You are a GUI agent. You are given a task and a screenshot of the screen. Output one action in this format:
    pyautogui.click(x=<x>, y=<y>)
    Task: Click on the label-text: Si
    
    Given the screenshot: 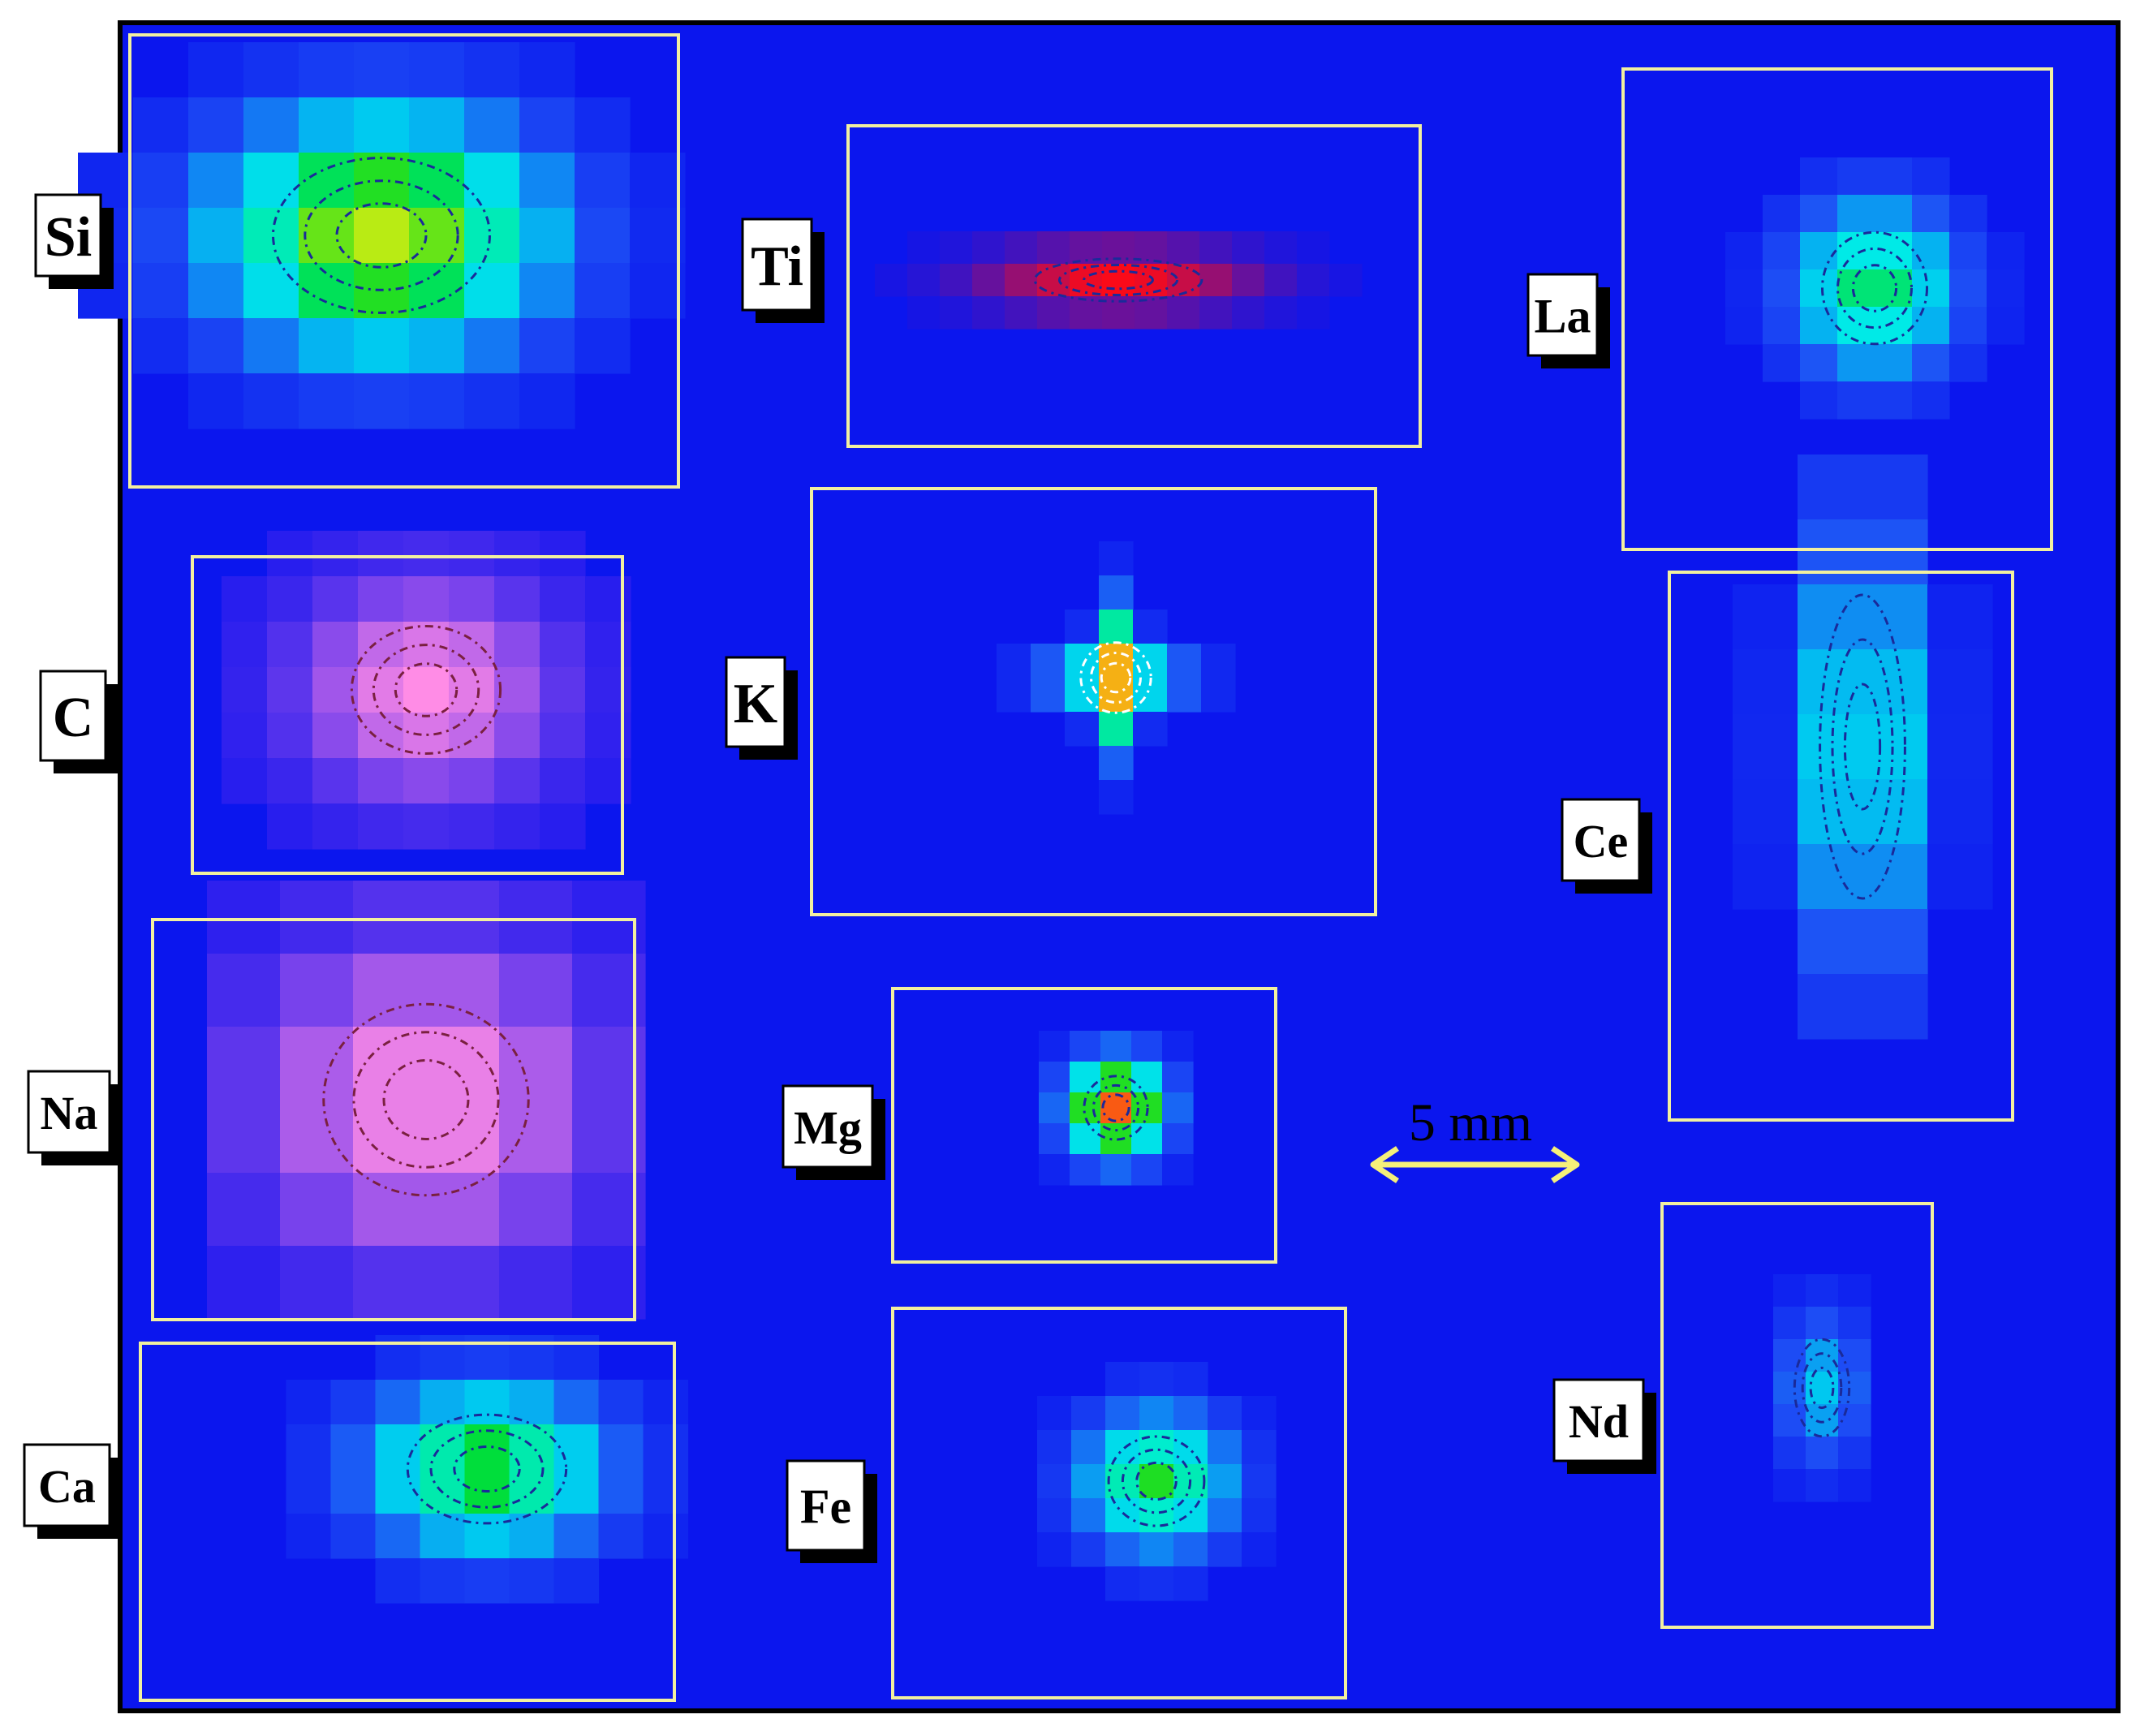 What is the action you would take?
    pyautogui.click(x=68, y=238)
    